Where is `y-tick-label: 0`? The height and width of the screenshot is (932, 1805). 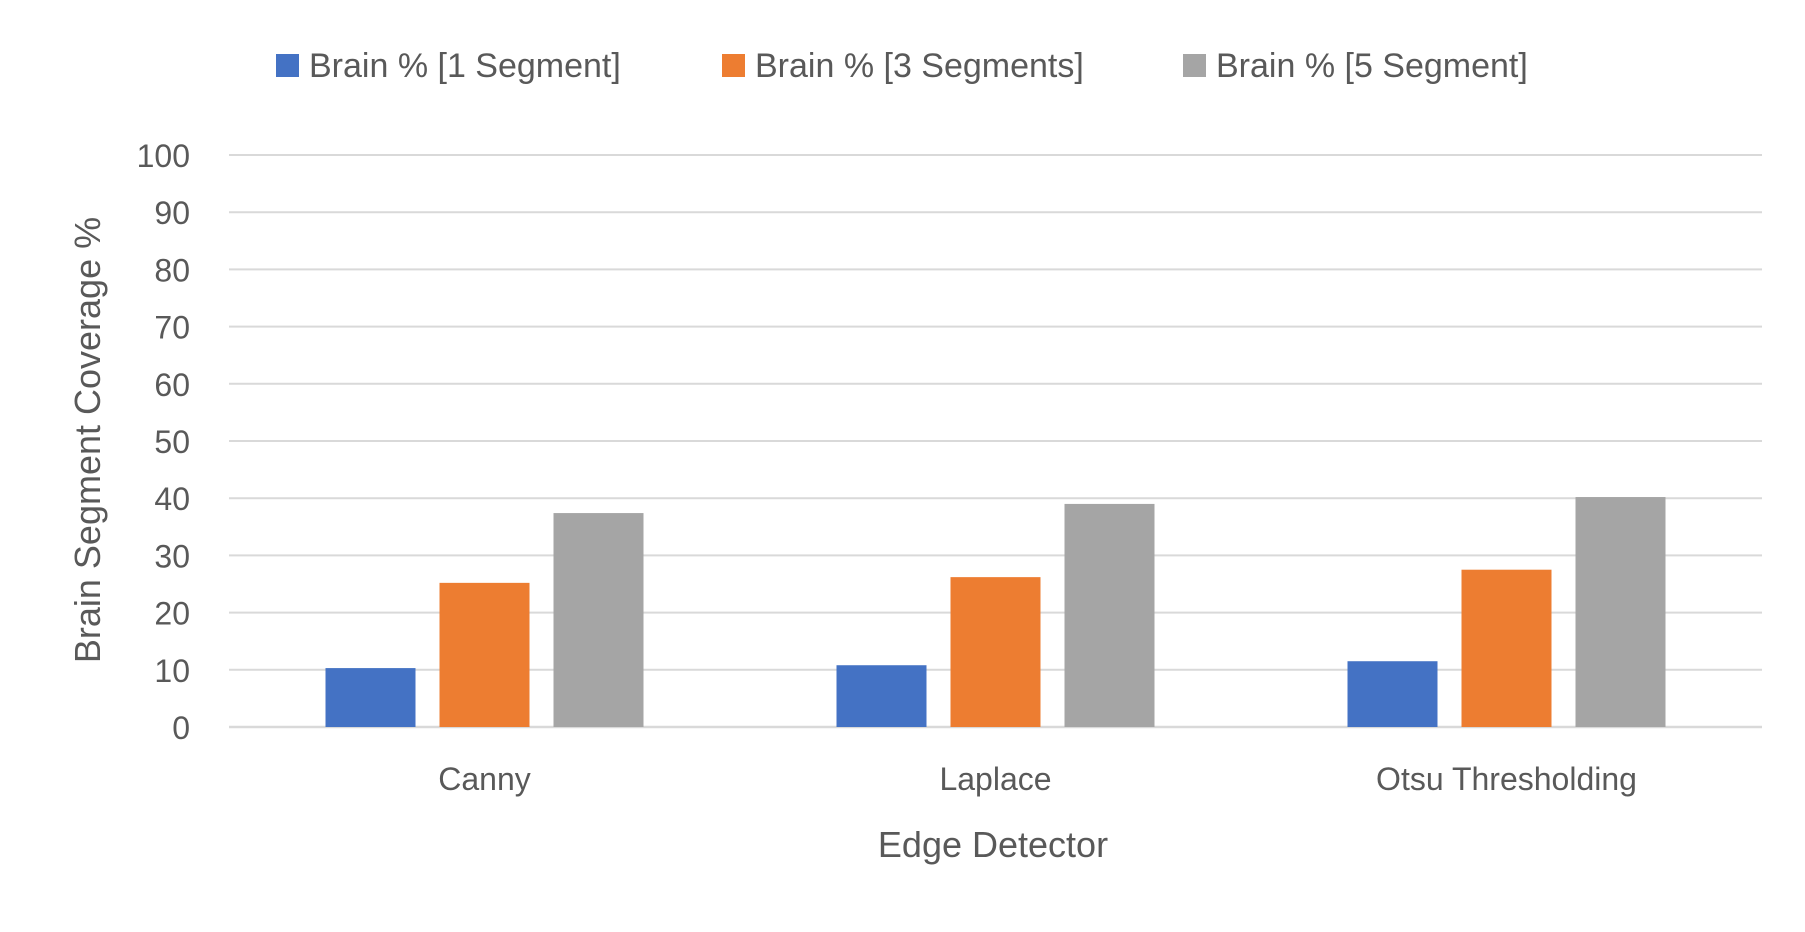
y-tick-label: 0 is located at coordinates (181, 728).